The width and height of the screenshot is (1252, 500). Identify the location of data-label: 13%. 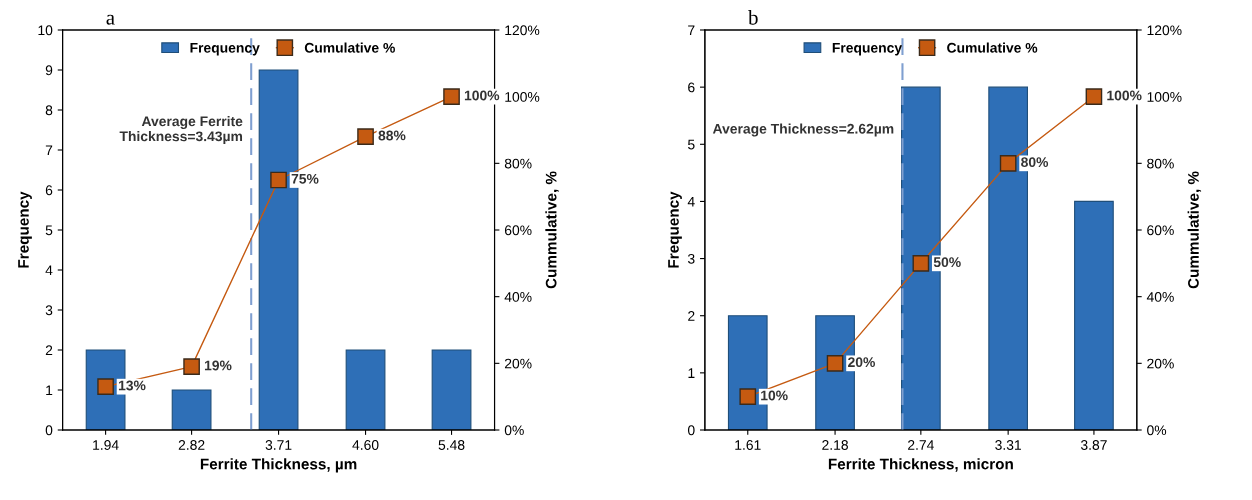
(132, 385).